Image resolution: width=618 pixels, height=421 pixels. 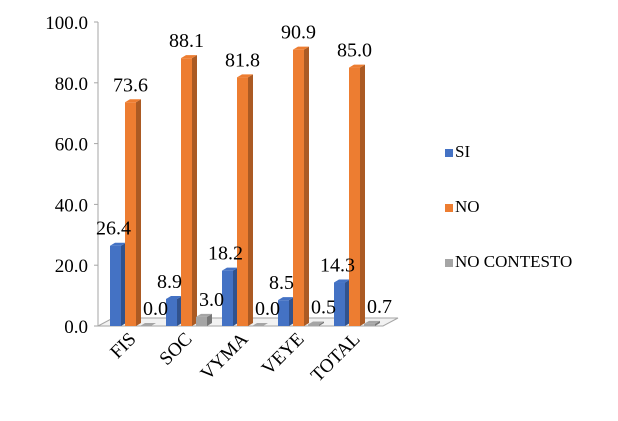 What do you see at coordinates (354, 51) in the screenshot?
I see `data-label-no-total: 85.0` at bounding box center [354, 51].